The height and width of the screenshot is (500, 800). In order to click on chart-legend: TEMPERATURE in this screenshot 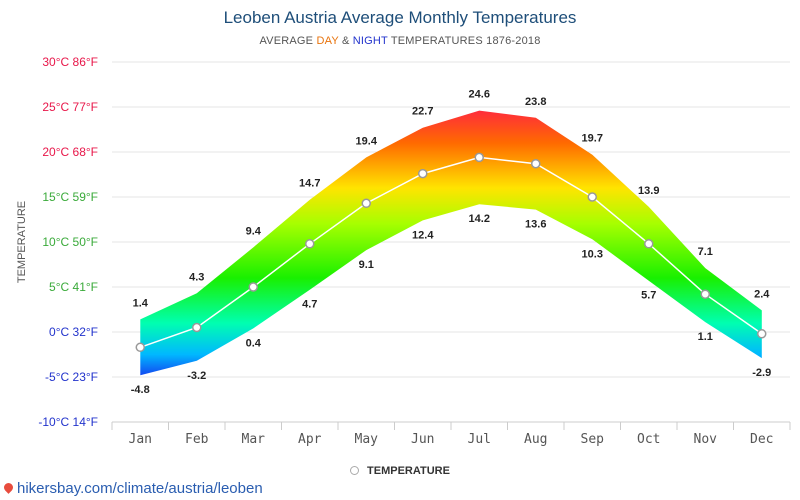, I will do `click(400, 471)`.